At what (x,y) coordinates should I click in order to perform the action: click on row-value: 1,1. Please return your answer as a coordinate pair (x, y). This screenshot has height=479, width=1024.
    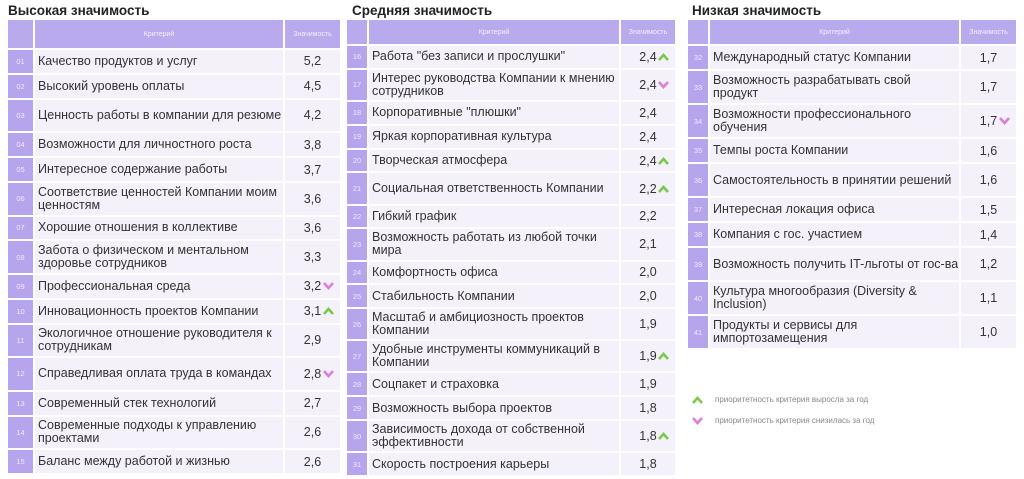
    Looking at the image, I should click on (988, 298).